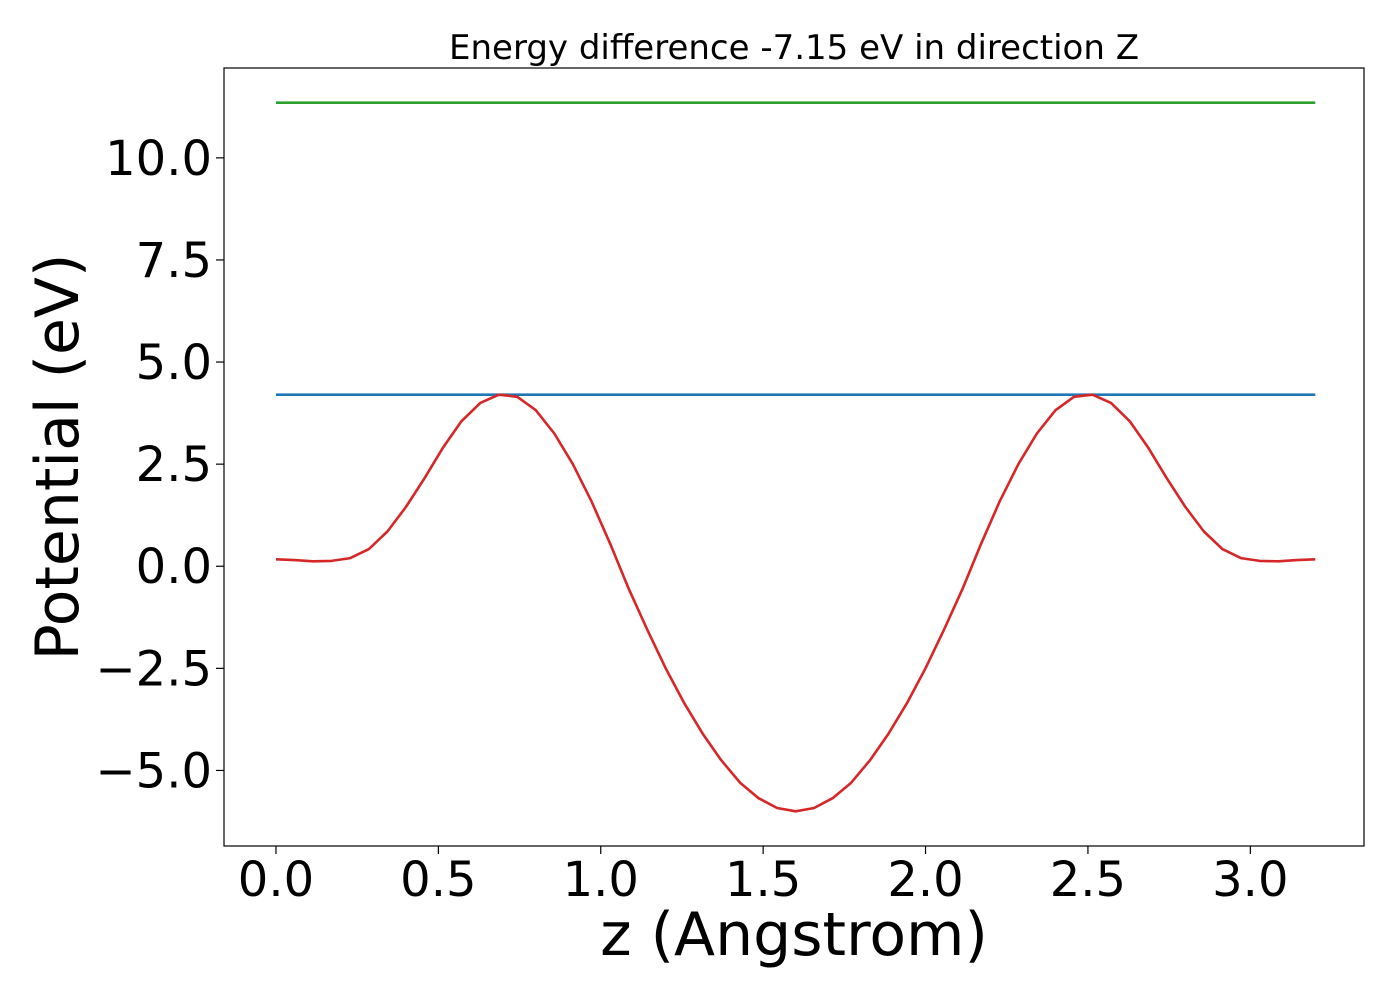 This screenshot has width=1400, height=1000. What do you see at coordinates (58, 457) in the screenshot?
I see `y-axis-label: Potential (eV)` at bounding box center [58, 457].